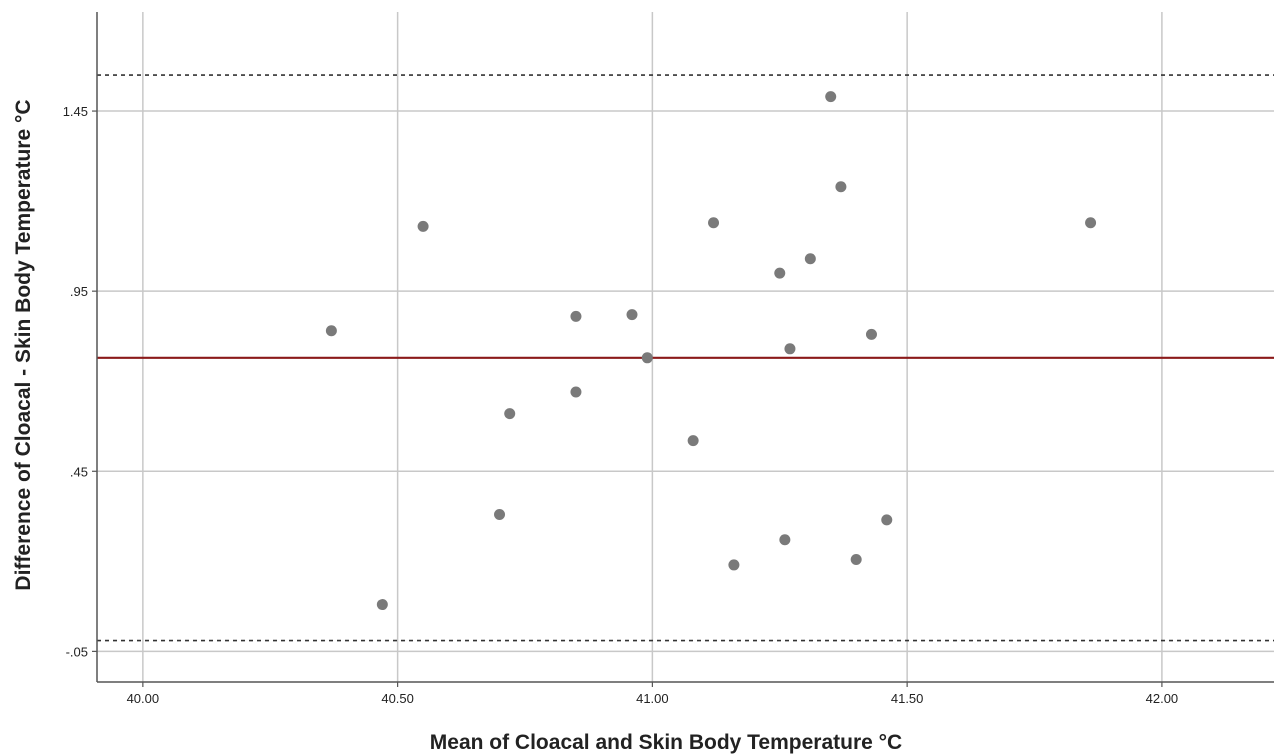  I want to click on x-tick-label-2: 41.00, so click(652, 698).